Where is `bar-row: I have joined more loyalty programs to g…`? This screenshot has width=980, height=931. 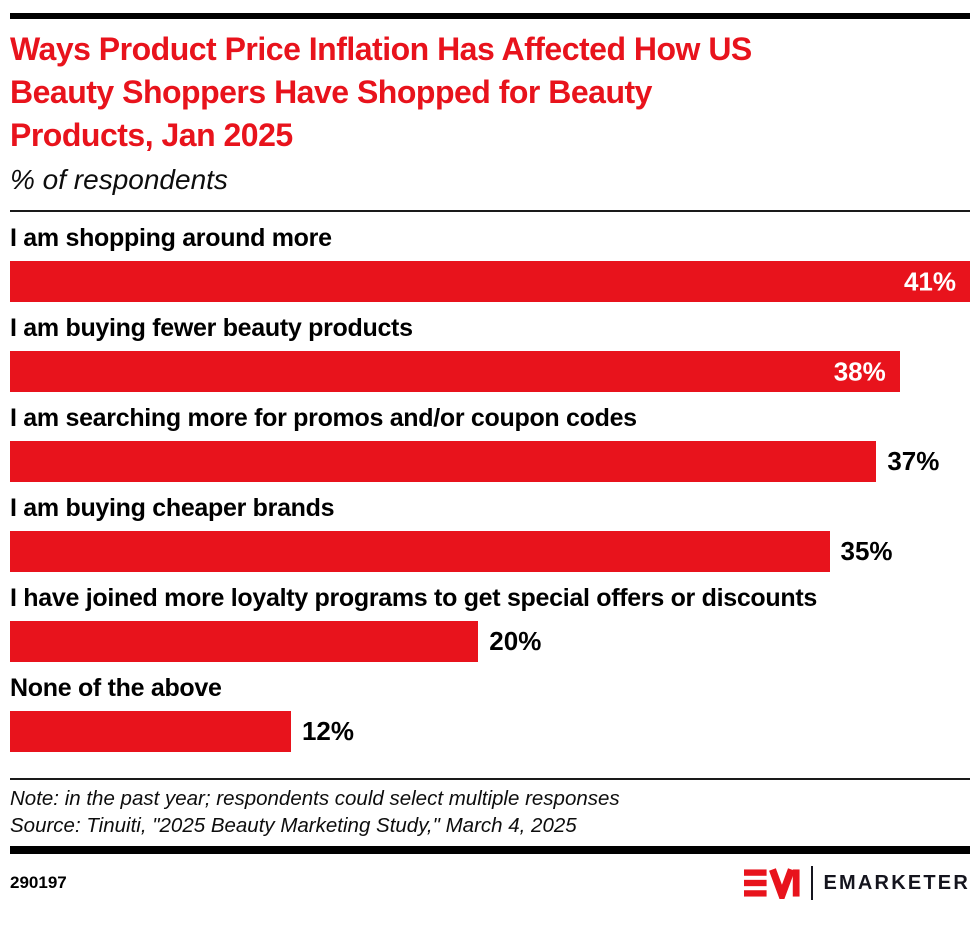
bar-row: I have joined more loyalty programs to g… is located at coordinates (490, 623).